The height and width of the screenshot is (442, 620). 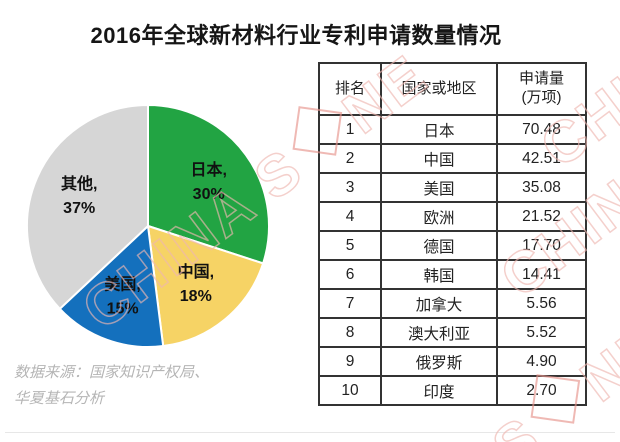 I want to click on table-row-8: 8 澳大利亚 5.52, so click(x=452, y=332).